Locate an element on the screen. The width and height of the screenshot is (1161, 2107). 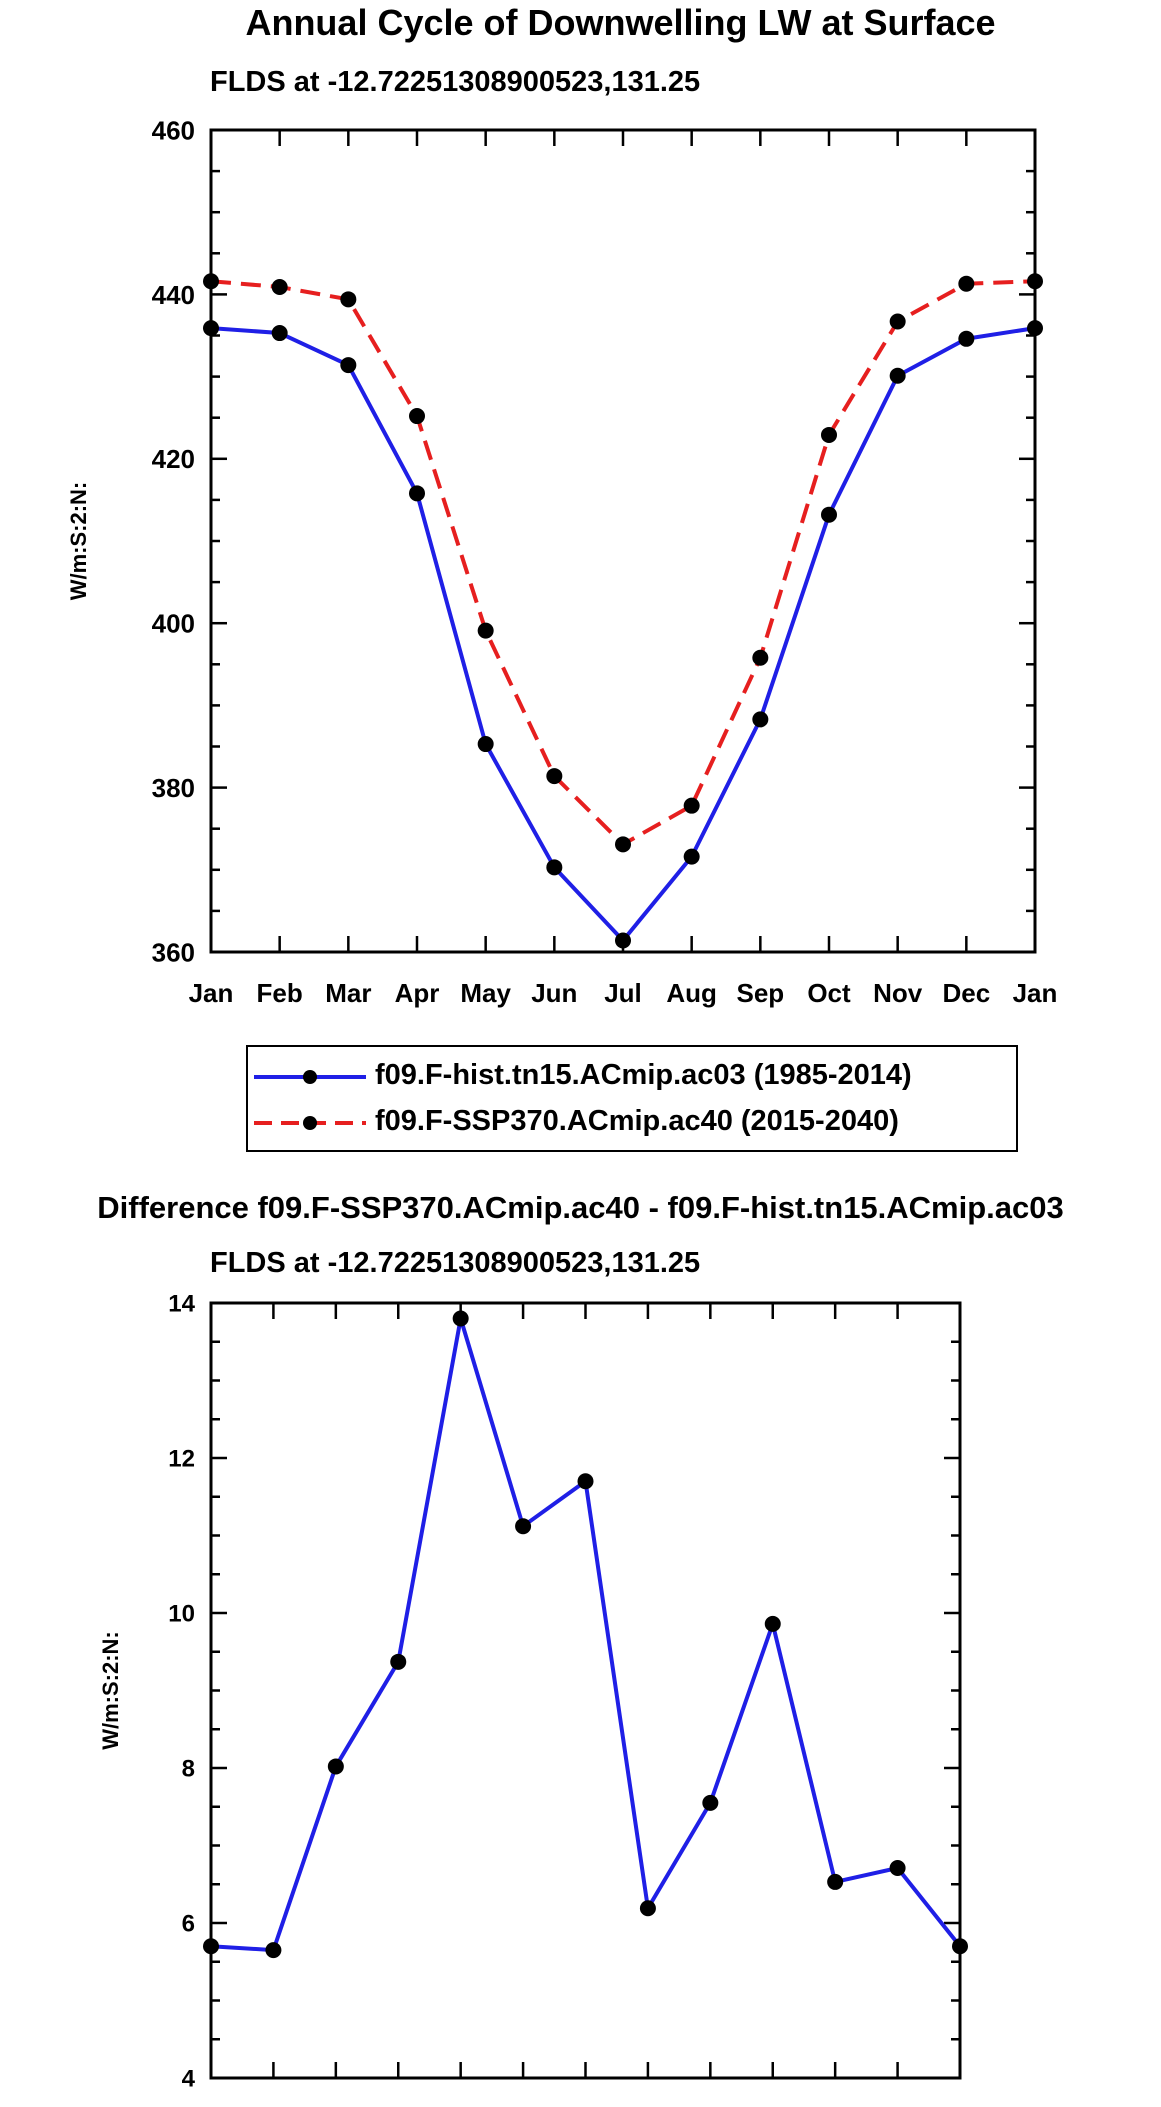
chart1-subtitle: FLDS at -12.72251308900523,131.25 is located at coordinates (455, 82).